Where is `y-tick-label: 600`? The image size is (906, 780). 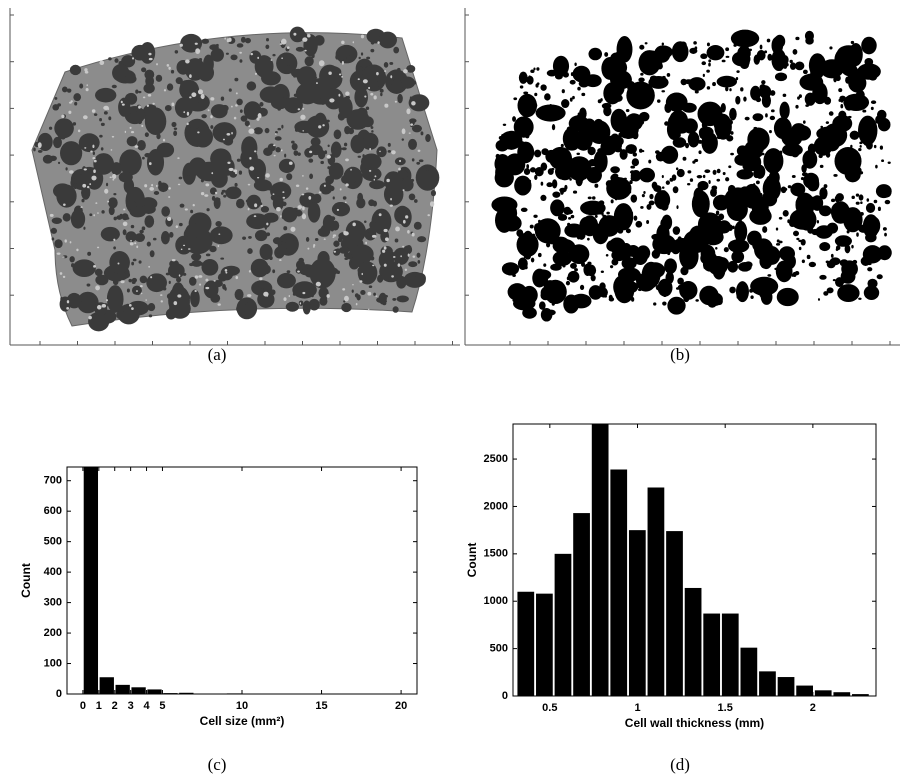 y-tick-label: 600 is located at coordinates (53, 511).